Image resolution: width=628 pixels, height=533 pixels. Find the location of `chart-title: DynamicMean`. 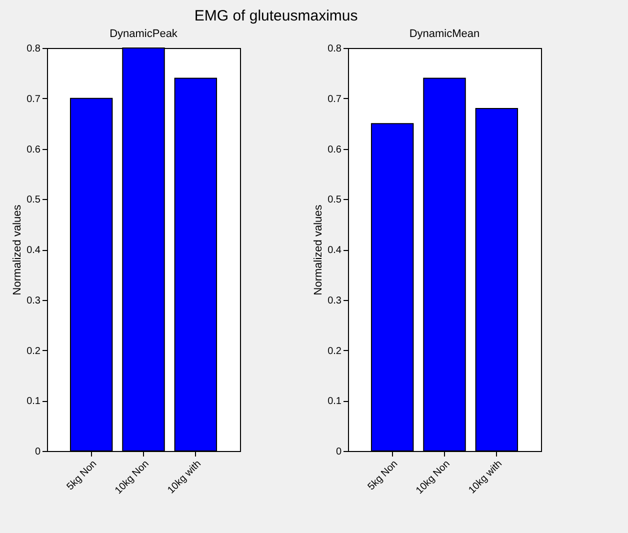

chart-title: DynamicMean is located at coordinates (444, 34).